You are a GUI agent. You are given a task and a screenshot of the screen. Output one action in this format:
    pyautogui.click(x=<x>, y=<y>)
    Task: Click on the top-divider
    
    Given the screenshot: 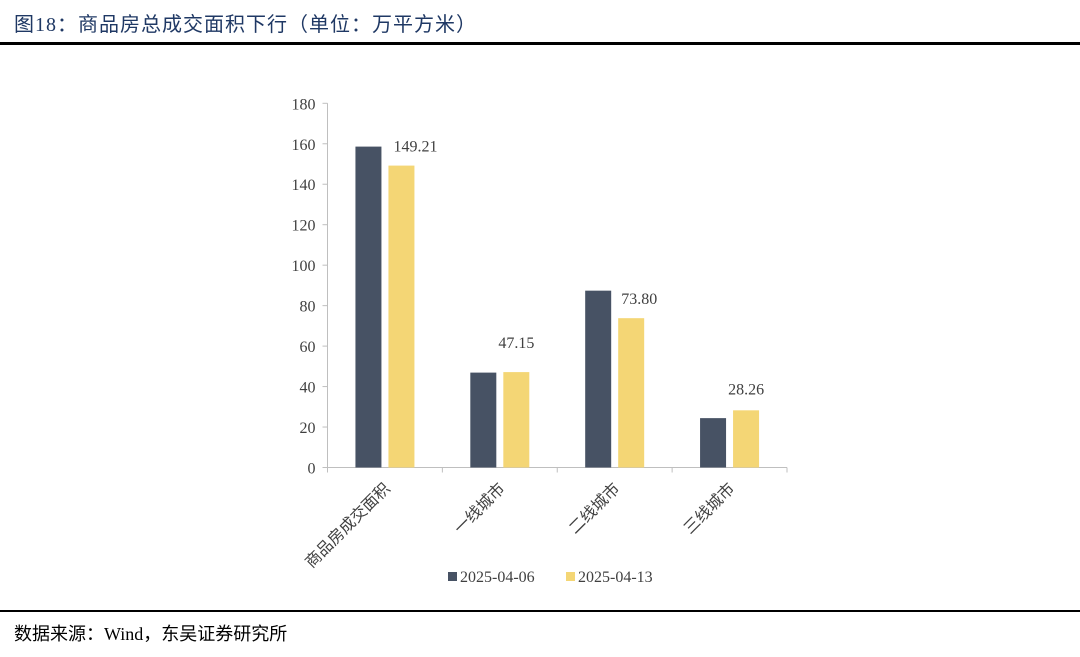 What is the action you would take?
    pyautogui.click(x=540, y=43)
    